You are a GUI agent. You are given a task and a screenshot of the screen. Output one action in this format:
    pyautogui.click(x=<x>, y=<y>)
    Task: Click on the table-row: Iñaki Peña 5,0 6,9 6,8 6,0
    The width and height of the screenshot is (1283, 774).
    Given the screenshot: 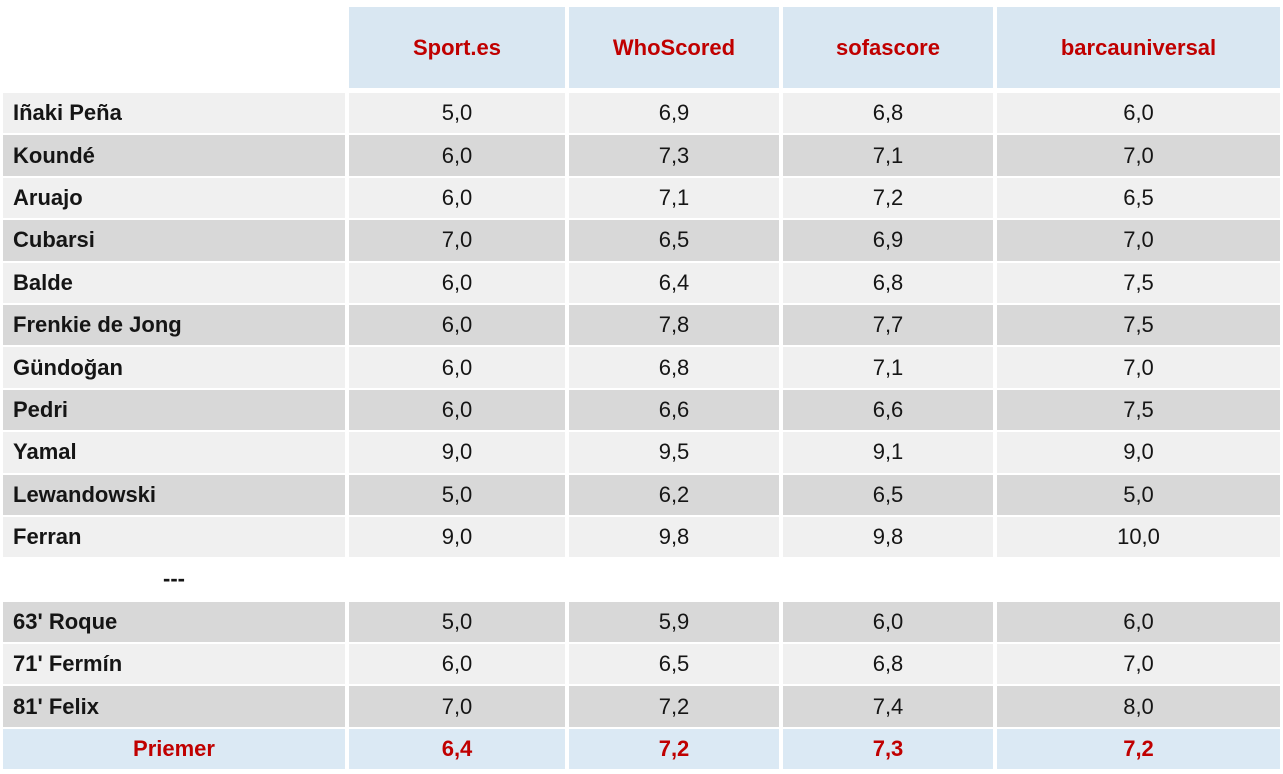 What is the action you would take?
    pyautogui.click(x=641, y=113)
    